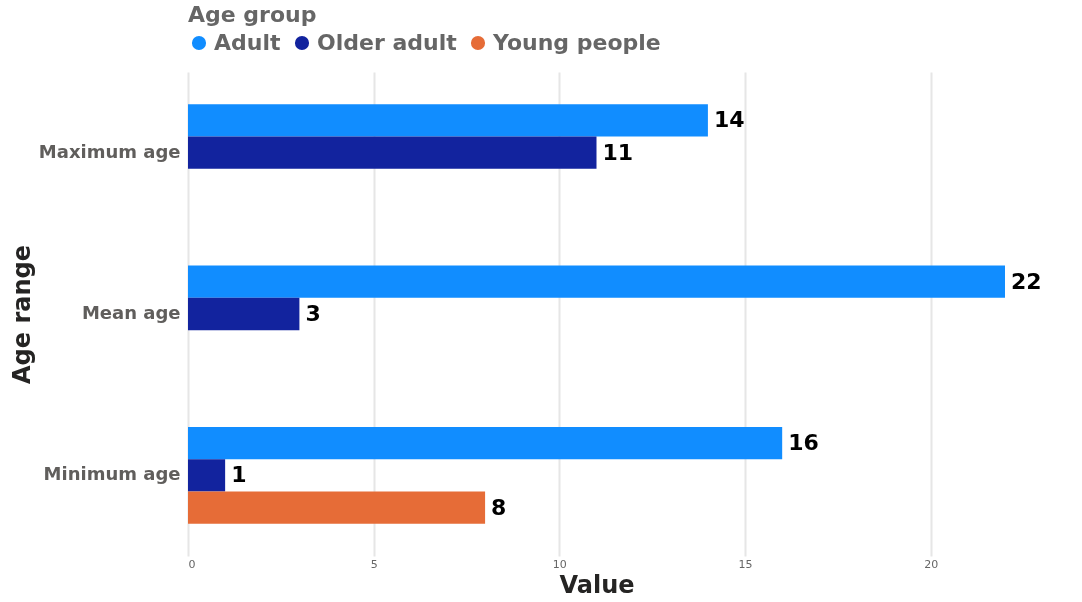 This screenshot has height=602, width=1082. Describe the element at coordinates (745, 564) in the screenshot. I see `x-tick-label: 15` at that location.